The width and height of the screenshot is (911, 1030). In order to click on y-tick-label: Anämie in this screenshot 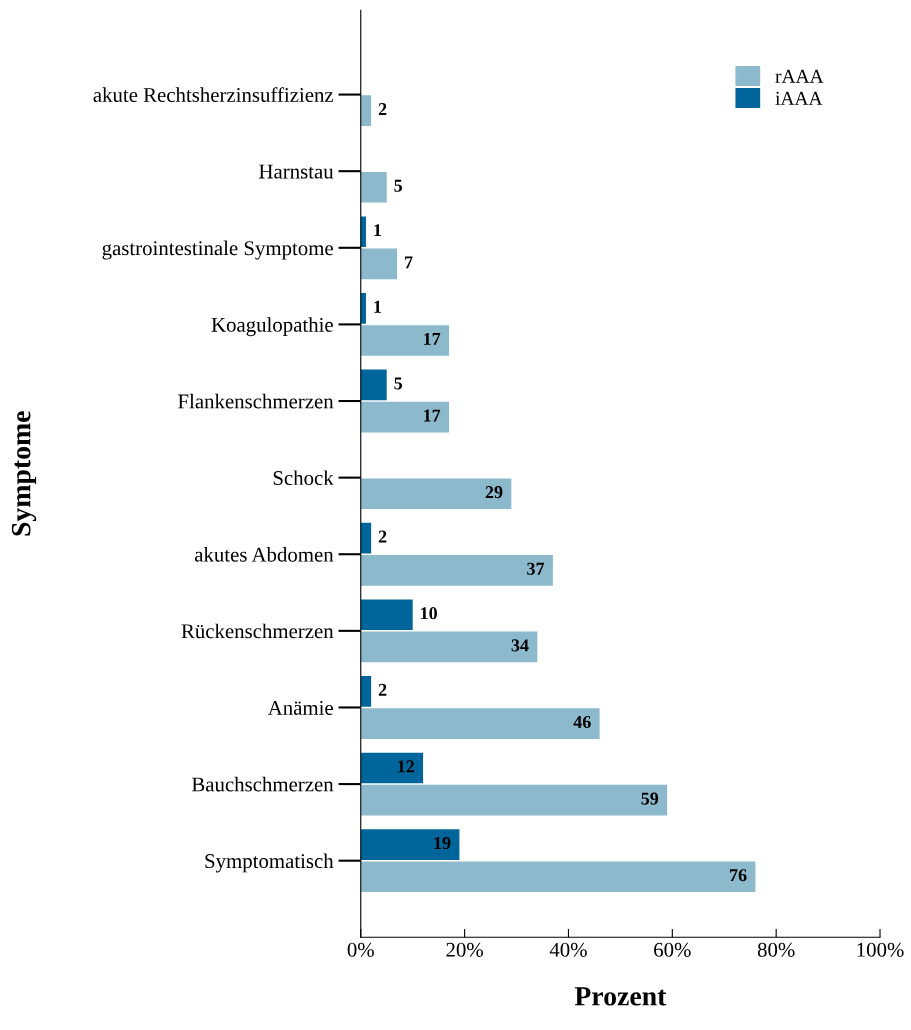, I will do `click(300, 707)`.